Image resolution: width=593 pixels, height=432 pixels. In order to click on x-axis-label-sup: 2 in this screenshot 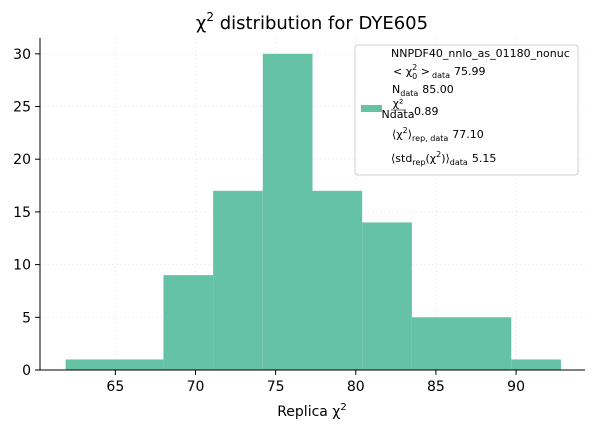, I will do `click(343, 407)`.